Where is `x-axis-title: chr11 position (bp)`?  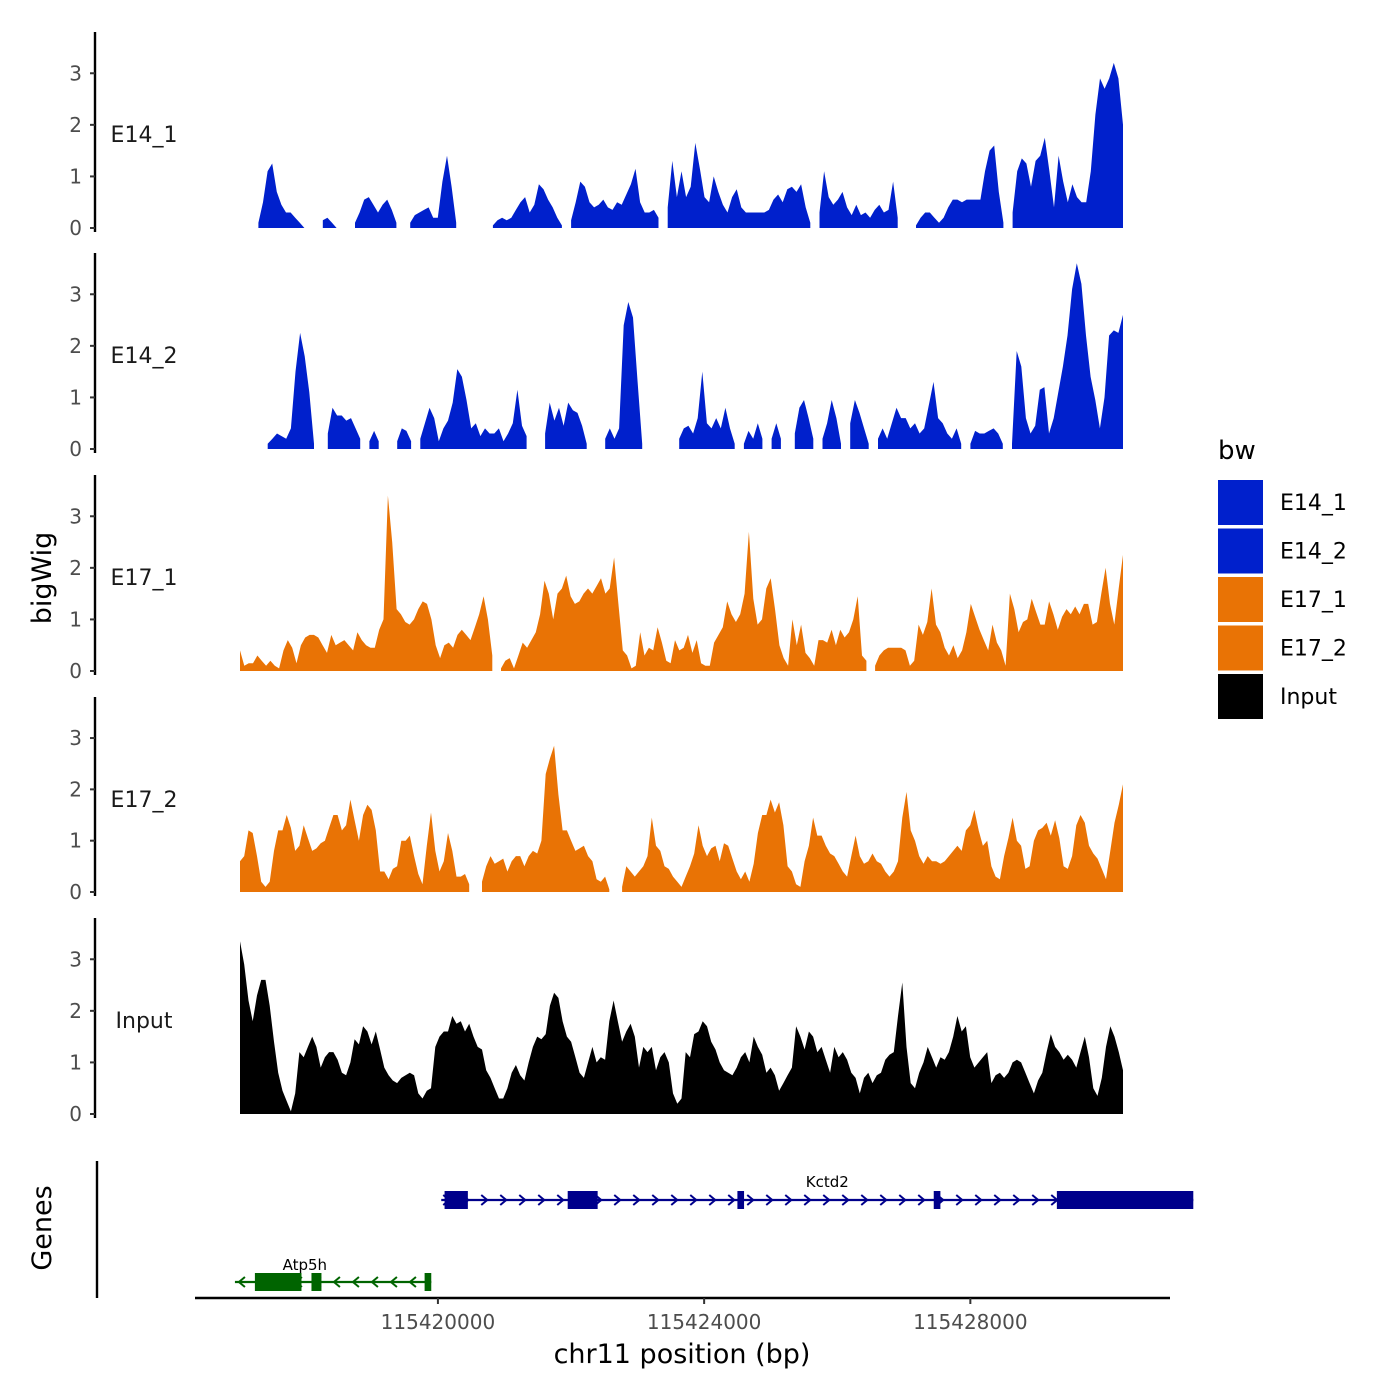 x-axis-title: chr11 position (bp) is located at coordinates (682, 1354).